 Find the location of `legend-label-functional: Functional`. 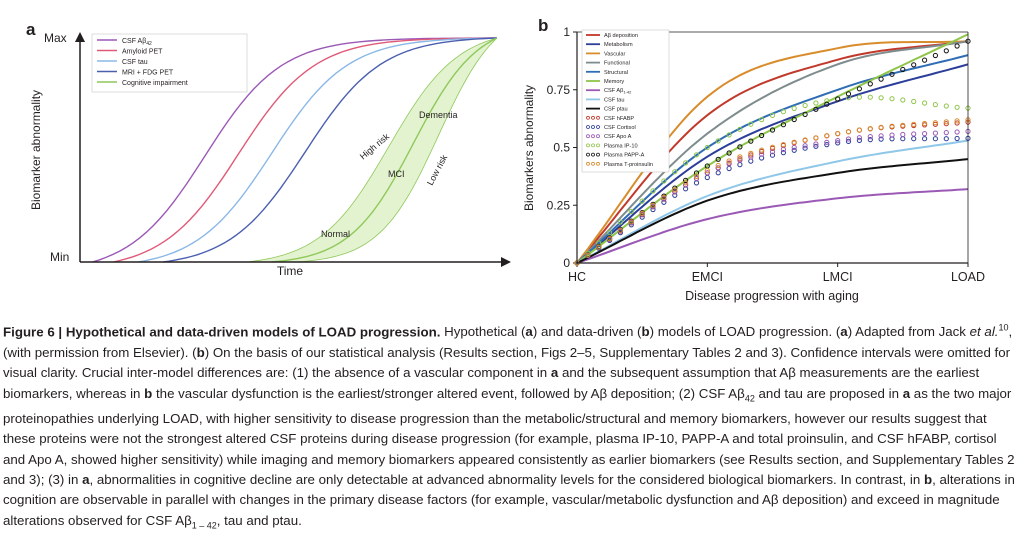

legend-label-functional: Functional is located at coordinates (617, 64).